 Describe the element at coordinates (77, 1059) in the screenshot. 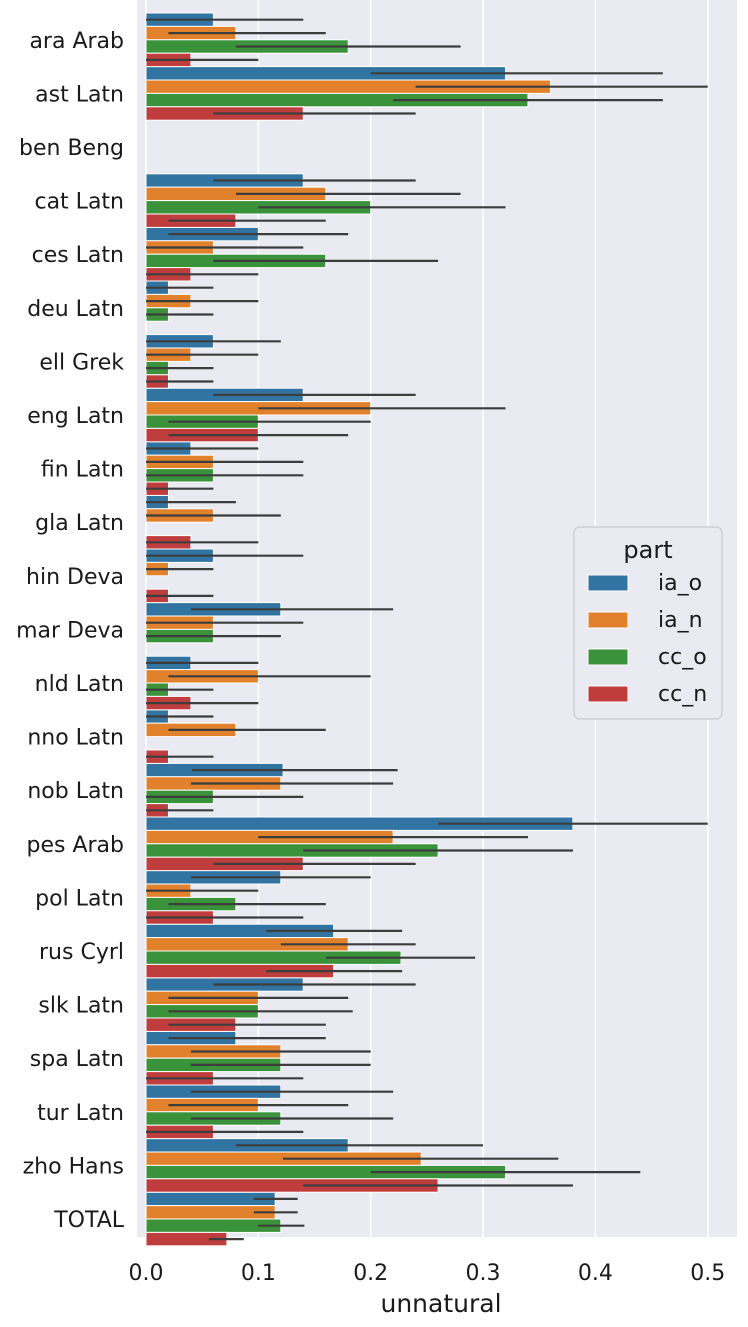

I see `y-tick-label: spa Latn` at that location.